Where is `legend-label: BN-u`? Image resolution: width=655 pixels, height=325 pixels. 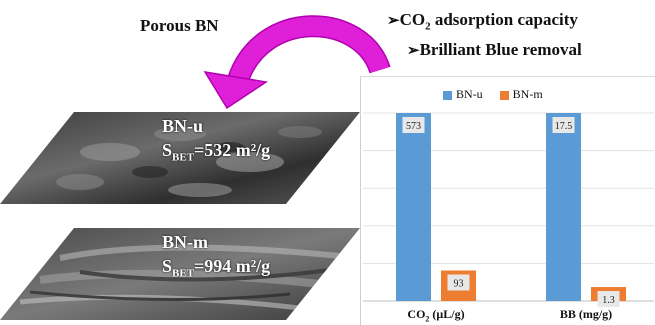 legend-label: BN-u is located at coordinates (469, 94).